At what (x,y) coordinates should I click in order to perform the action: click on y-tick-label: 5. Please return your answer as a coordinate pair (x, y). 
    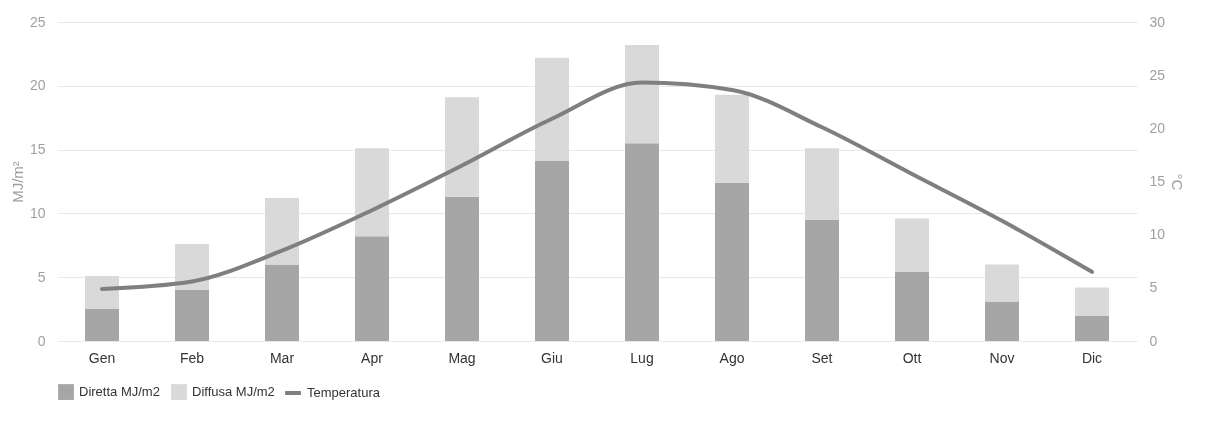
    Looking at the image, I should click on (41, 276).